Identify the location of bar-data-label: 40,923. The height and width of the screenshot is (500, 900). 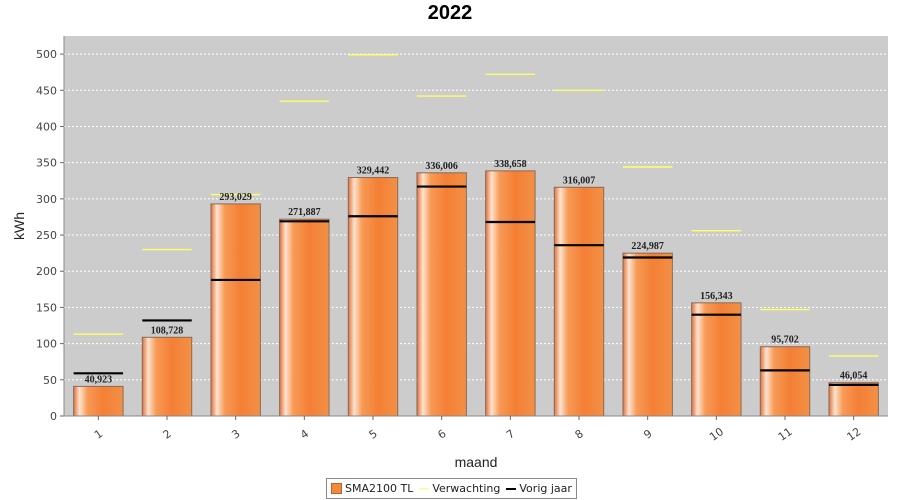
(99, 379).